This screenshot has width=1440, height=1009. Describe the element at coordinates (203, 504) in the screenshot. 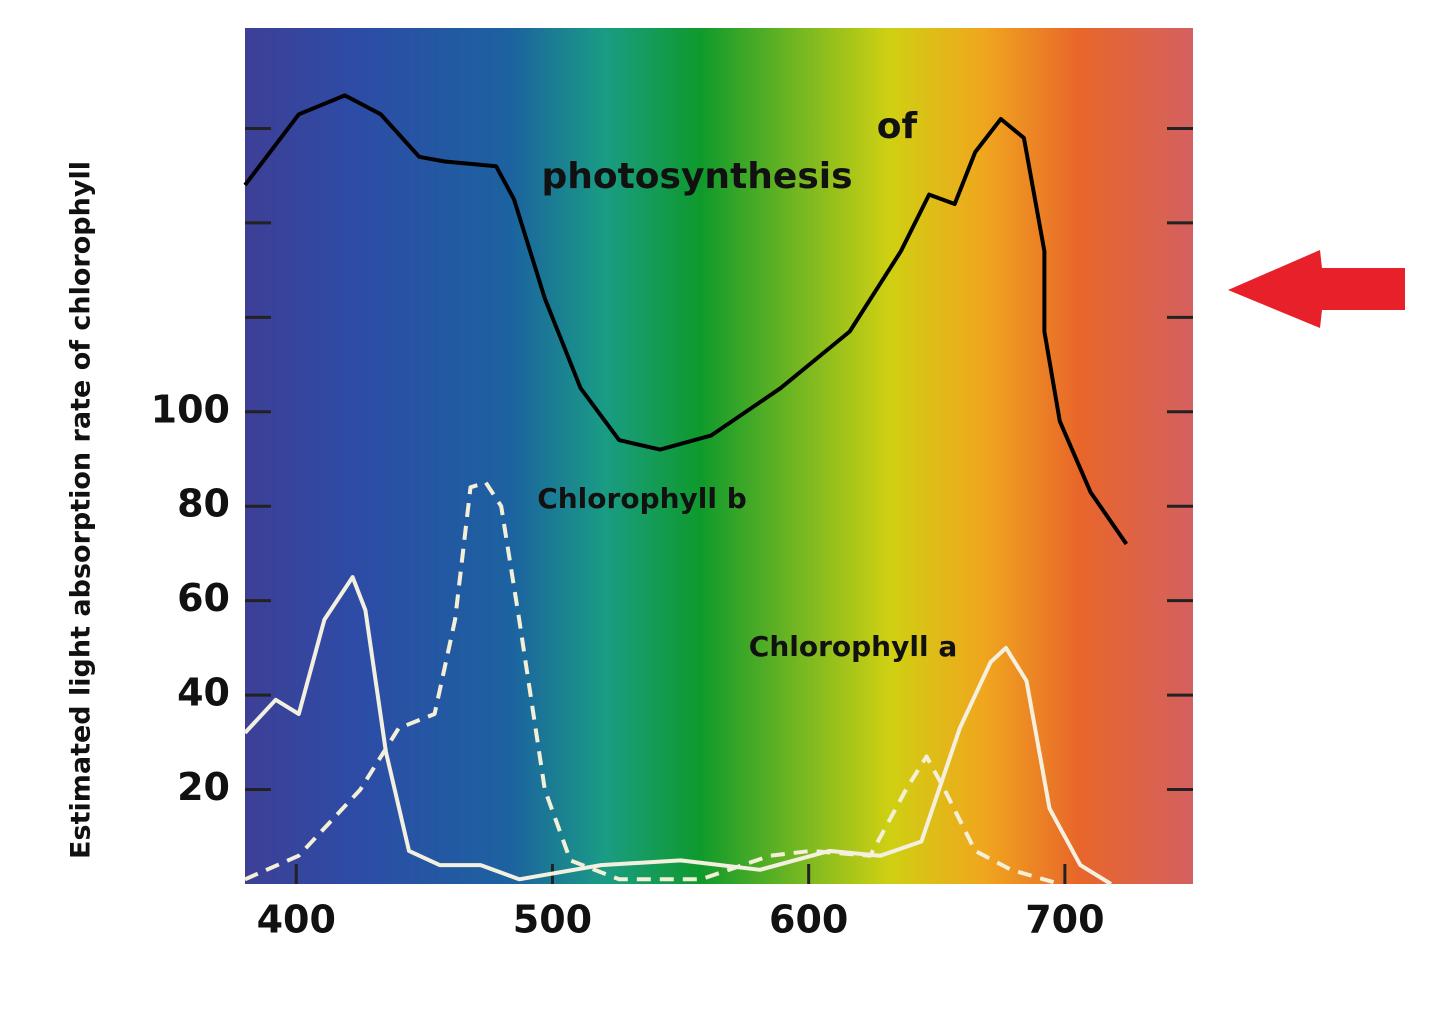

I see `y-tick-label: 80` at that location.